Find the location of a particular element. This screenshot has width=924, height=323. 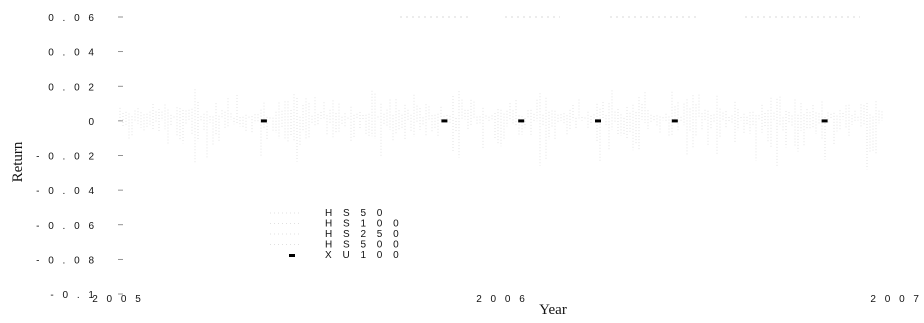

x-axis-title: Year is located at coordinates (553, 310).